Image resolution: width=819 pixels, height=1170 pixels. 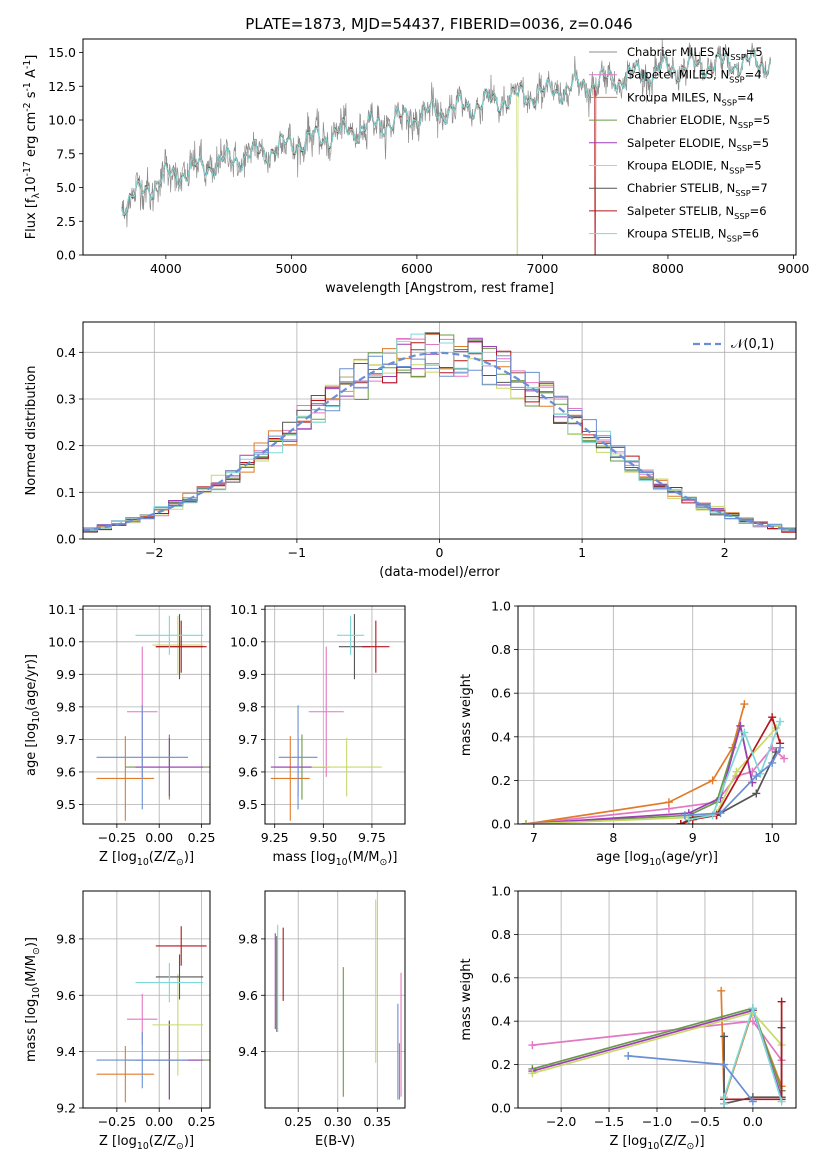 What do you see at coordinates (613, 837) in the screenshot?
I see `x-tick-label: 8` at bounding box center [613, 837].